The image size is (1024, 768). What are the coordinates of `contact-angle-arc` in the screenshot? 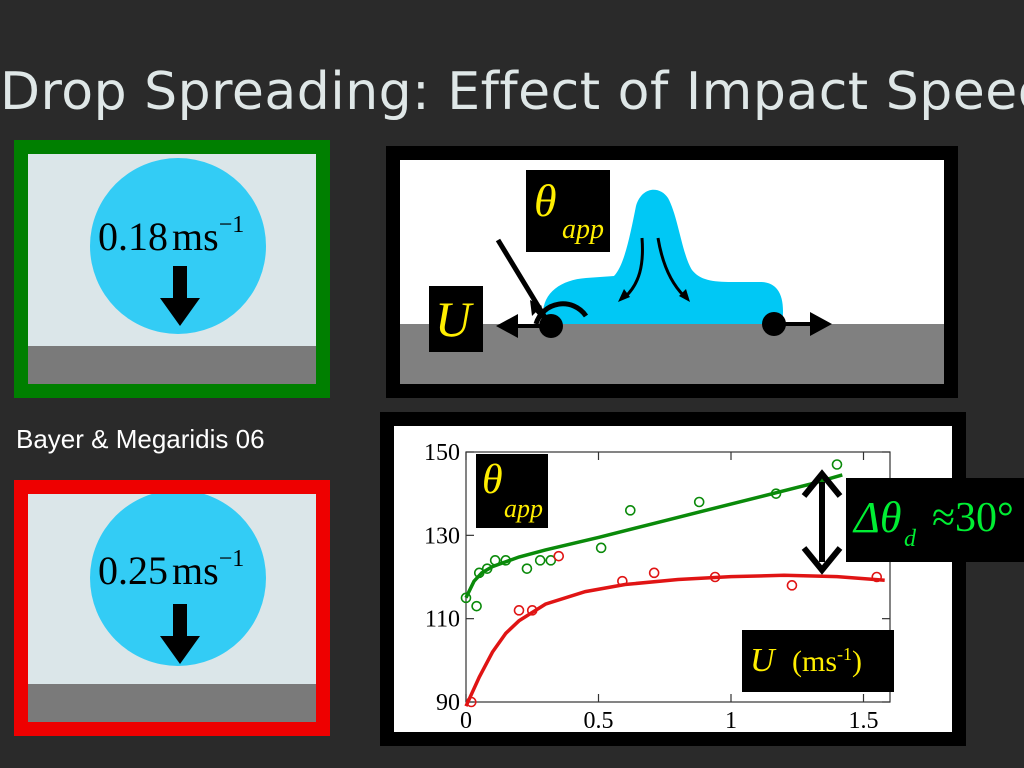 It's located at (561, 313).